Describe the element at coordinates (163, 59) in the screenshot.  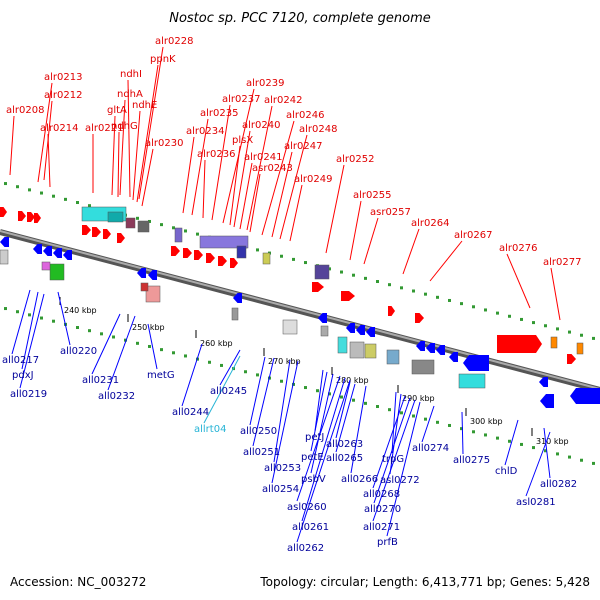
I see `gene-label-ppnk: ppnK` at that location.